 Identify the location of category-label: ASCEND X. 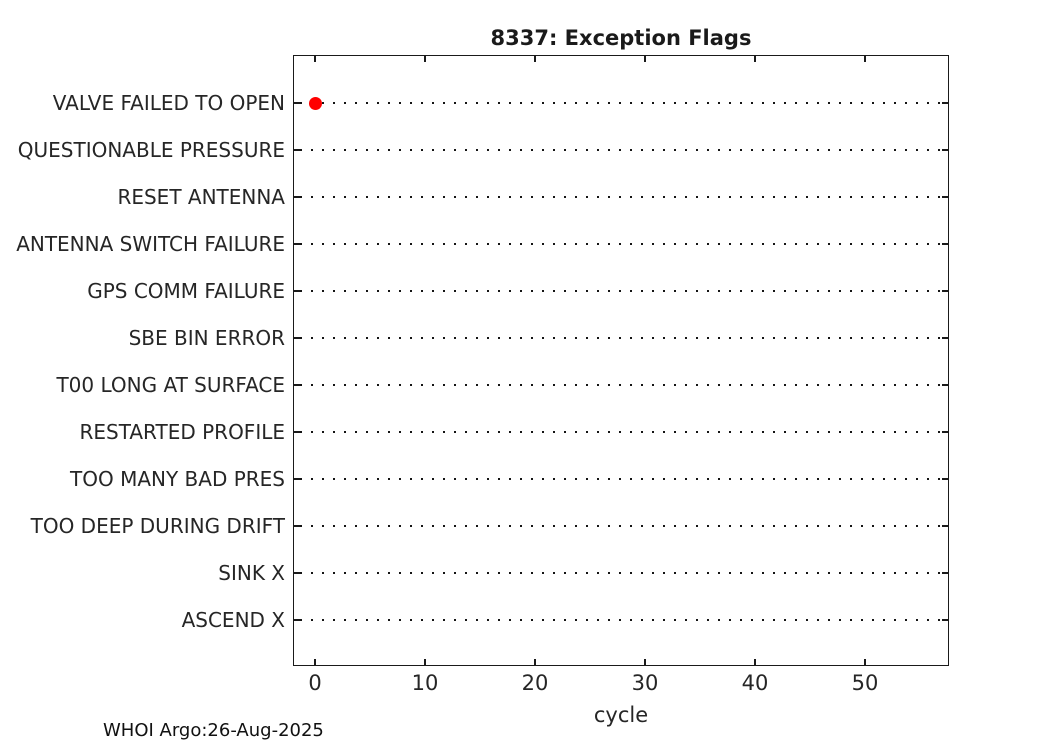
(233, 620).